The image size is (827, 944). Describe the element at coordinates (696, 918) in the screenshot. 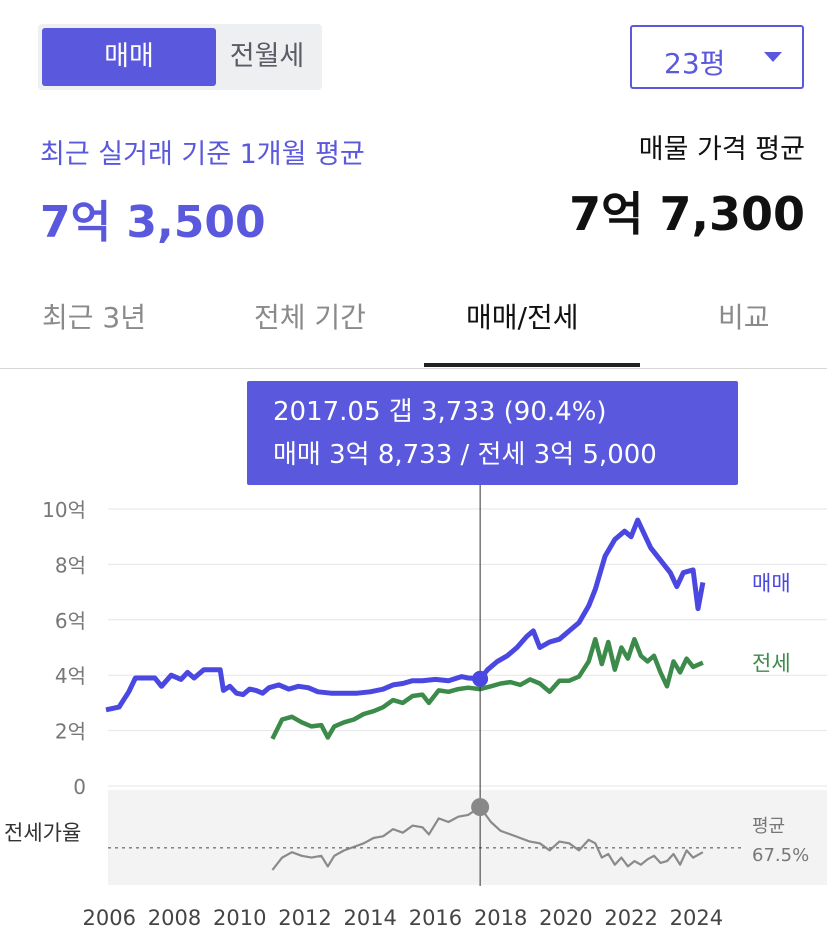

I see `x-tick-label: 2024` at that location.